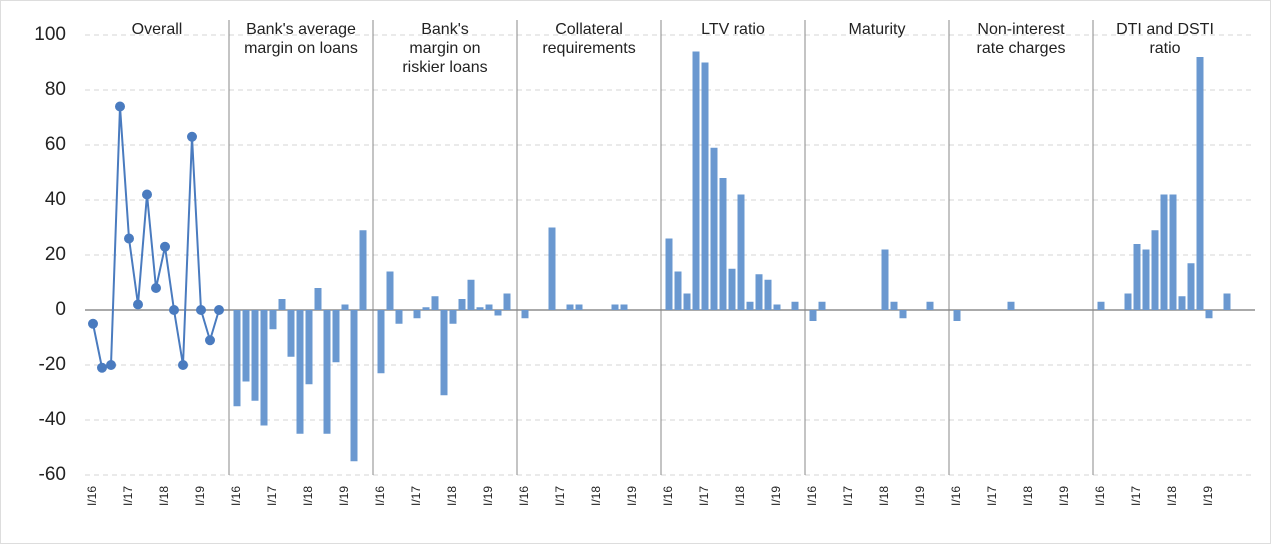 This screenshot has height=544, width=1271. Describe the element at coordinates (444, 67) in the screenshot. I see `panel-title: riskier loans` at that location.